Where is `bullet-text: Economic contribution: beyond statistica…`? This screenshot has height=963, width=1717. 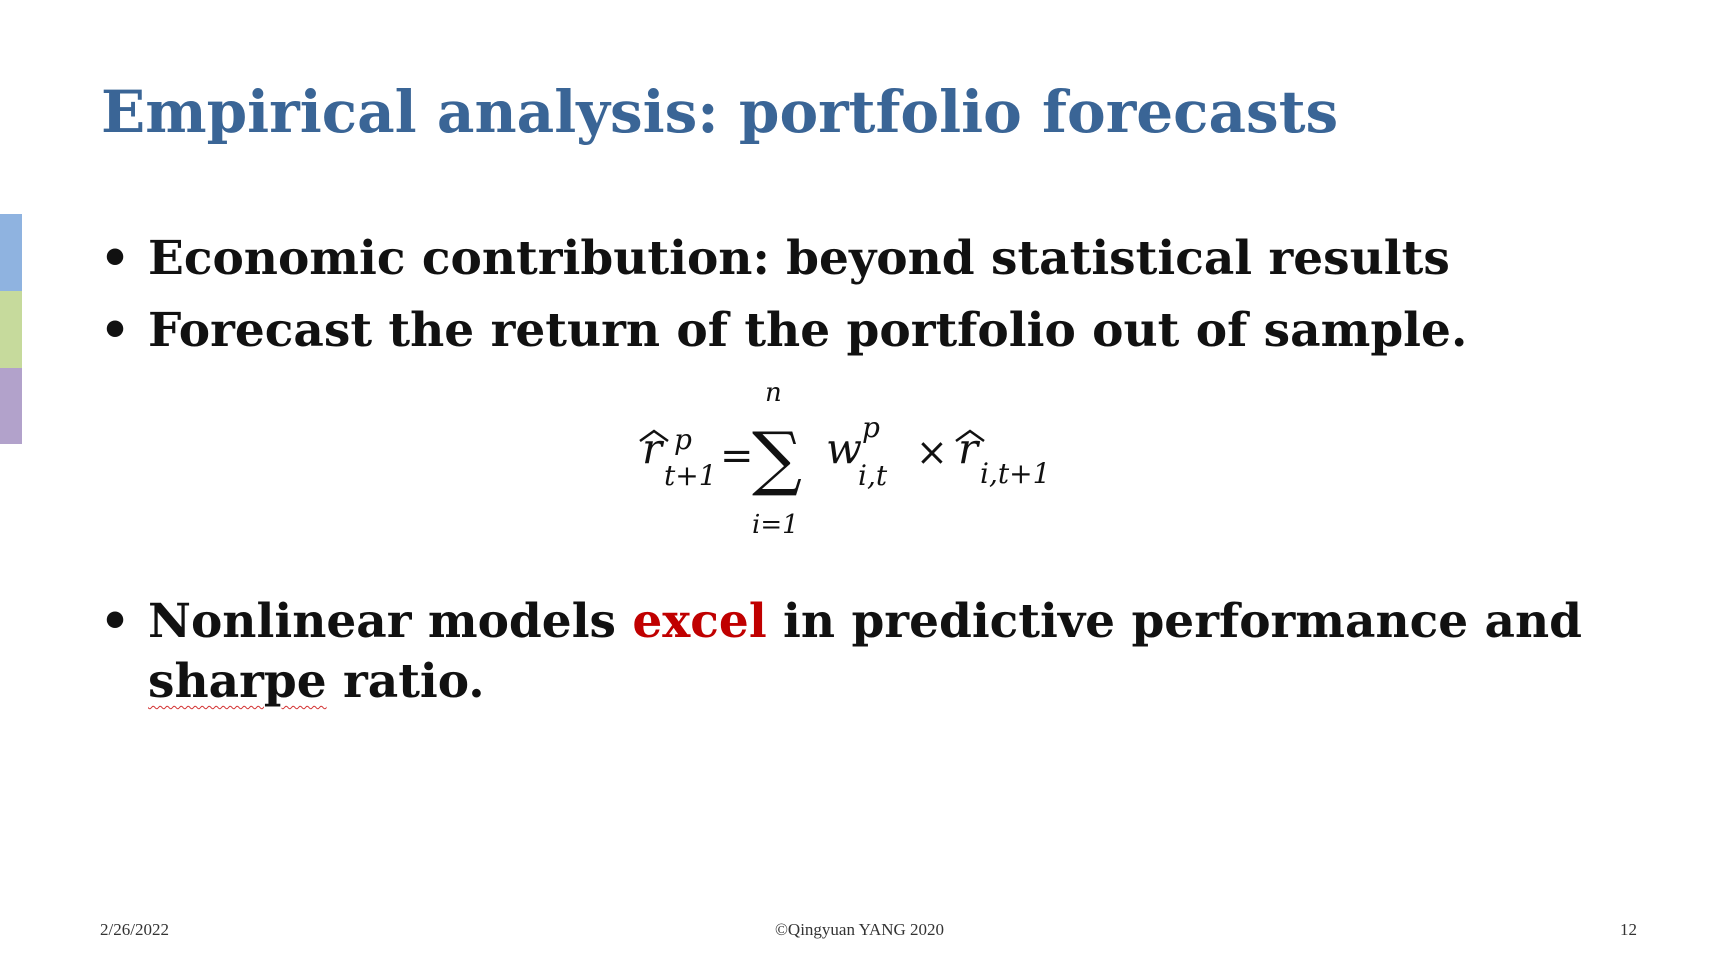
bullet-text: Economic contribution: beyond statistica… is located at coordinates (799, 258).